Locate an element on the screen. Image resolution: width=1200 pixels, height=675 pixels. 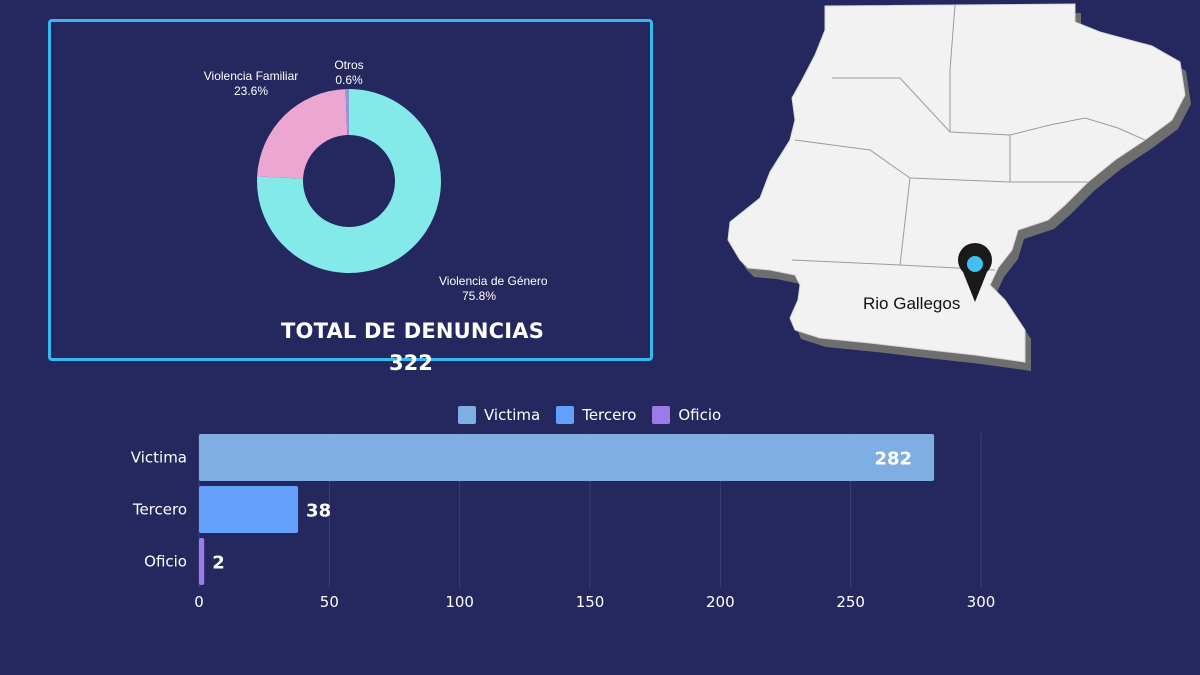
x-tick-label-50: 50 is located at coordinates (329, 602).